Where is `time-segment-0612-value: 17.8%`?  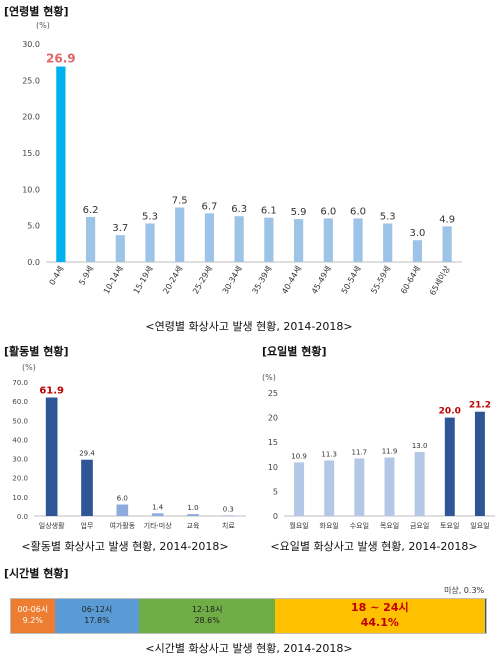 time-segment-0612-value: 17.8% is located at coordinates (97, 620).